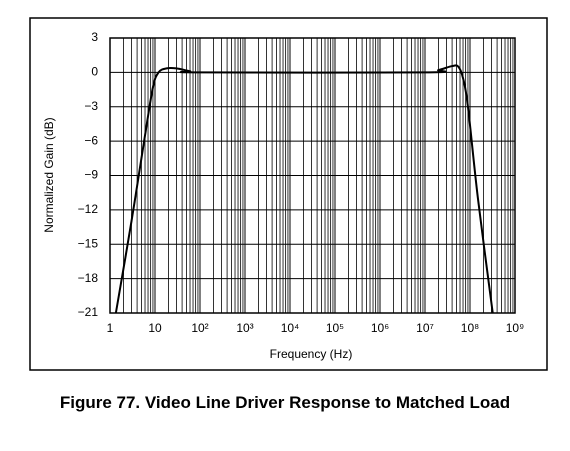  I want to click on y-tick-label: 0, so click(94, 72).